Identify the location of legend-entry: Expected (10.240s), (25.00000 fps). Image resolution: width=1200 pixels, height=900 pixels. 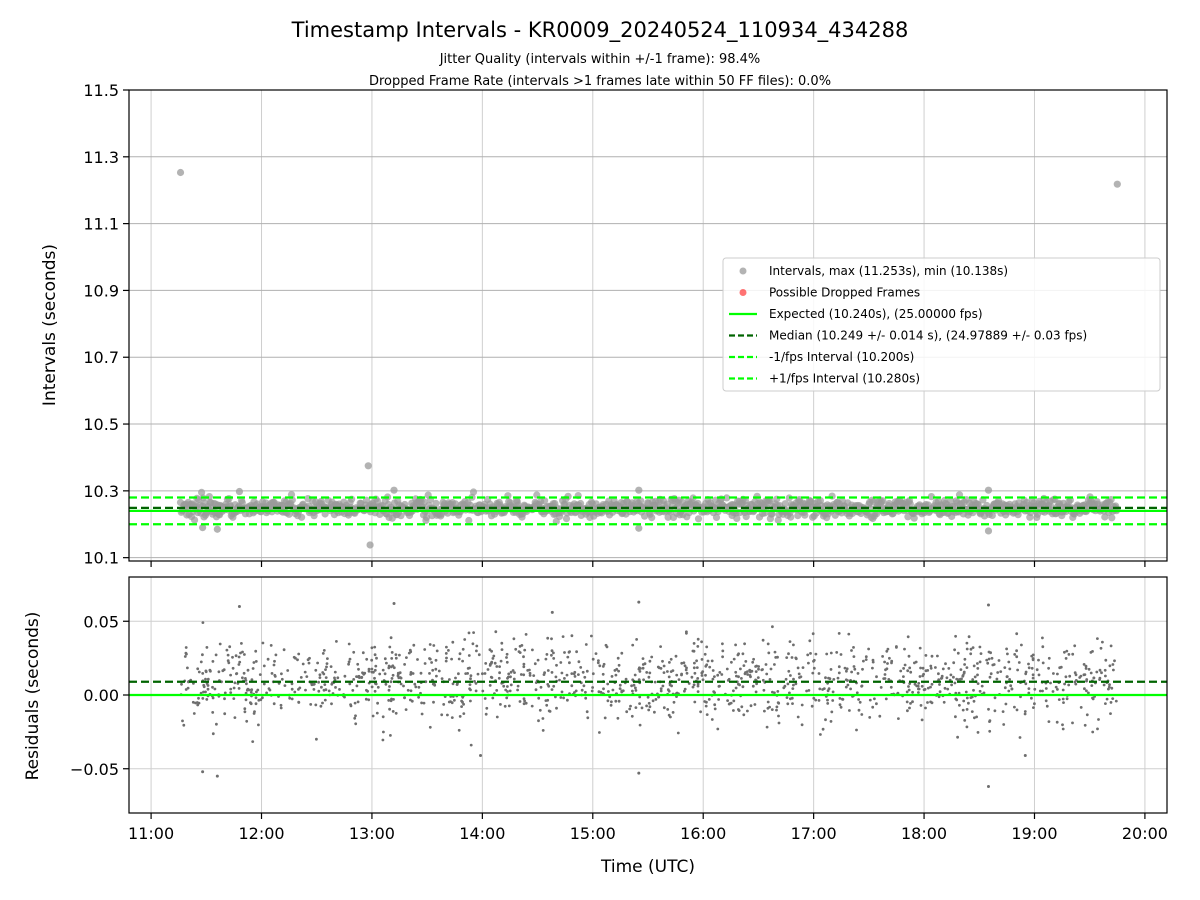
(876, 314).